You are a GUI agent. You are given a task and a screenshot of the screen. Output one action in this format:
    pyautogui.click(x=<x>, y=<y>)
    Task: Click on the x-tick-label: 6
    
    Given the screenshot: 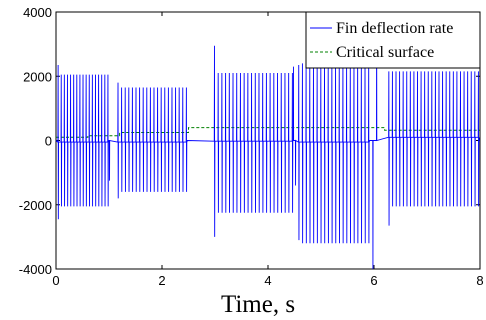 What is the action you would take?
    pyautogui.click(x=373, y=280)
    